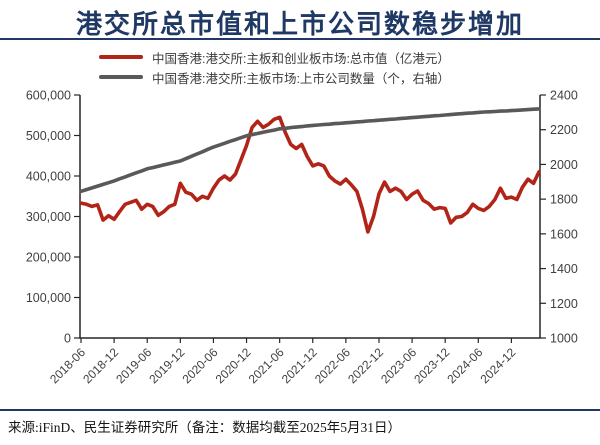 This screenshot has height=445, width=600. I want to click on market-cap-line-swatch, so click(121, 57).